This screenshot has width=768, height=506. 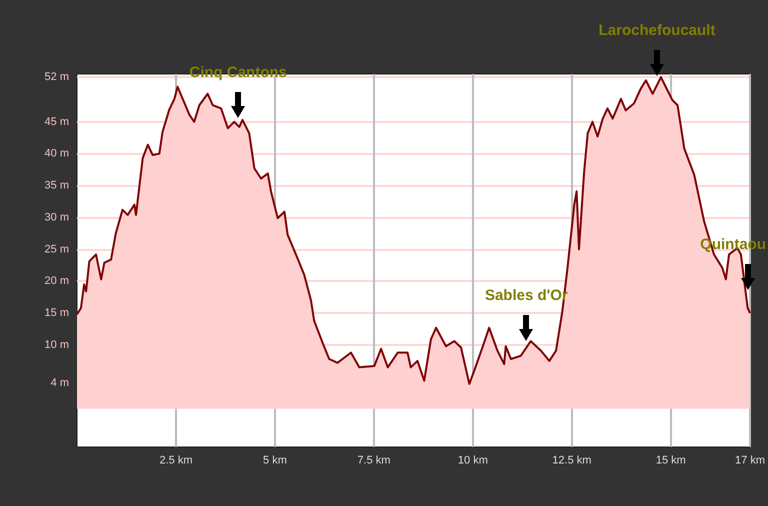 What do you see at coordinates (56, 217) in the screenshot?
I see `y-tick-label: 30 m` at bounding box center [56, 217].